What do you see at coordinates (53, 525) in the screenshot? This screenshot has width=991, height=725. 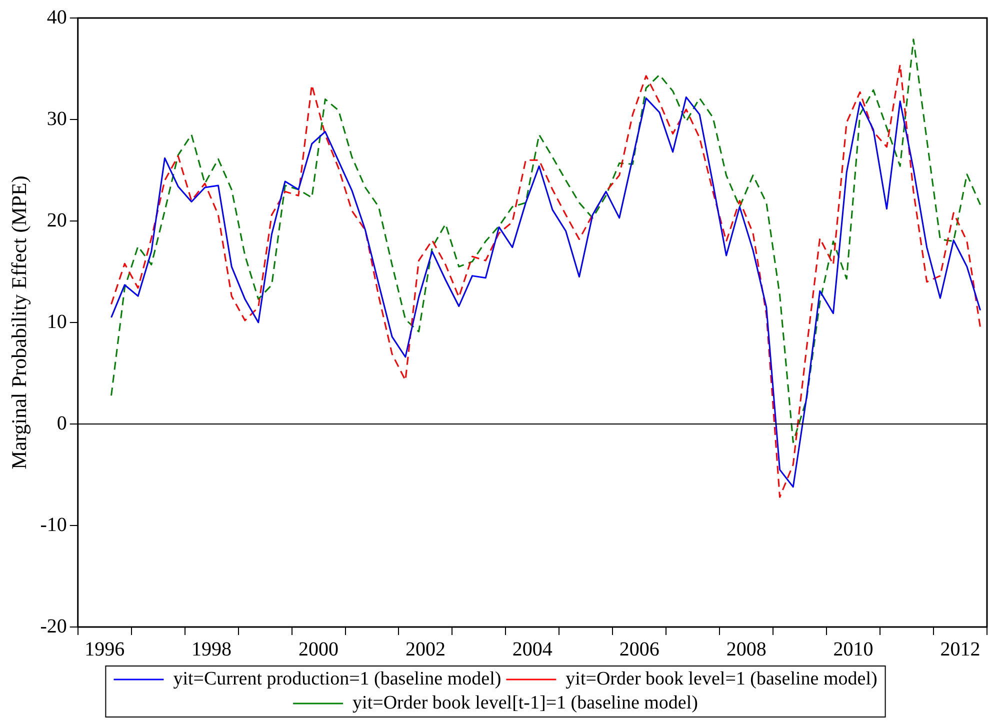 I see `y-tick-label: -10` at bounding box center [53, 525].